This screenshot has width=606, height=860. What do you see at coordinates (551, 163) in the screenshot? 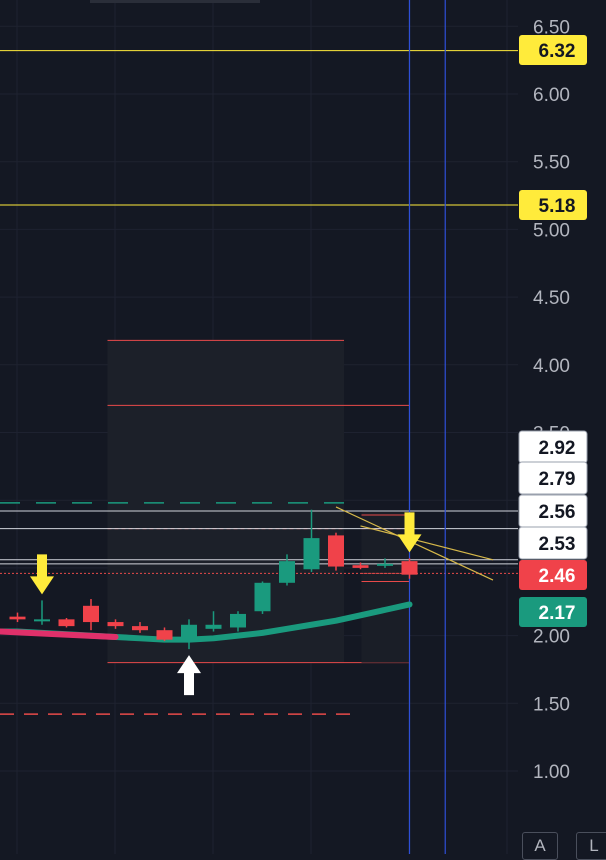
I see `price-tick-label: 5.50` at bounding box center [551, 163].